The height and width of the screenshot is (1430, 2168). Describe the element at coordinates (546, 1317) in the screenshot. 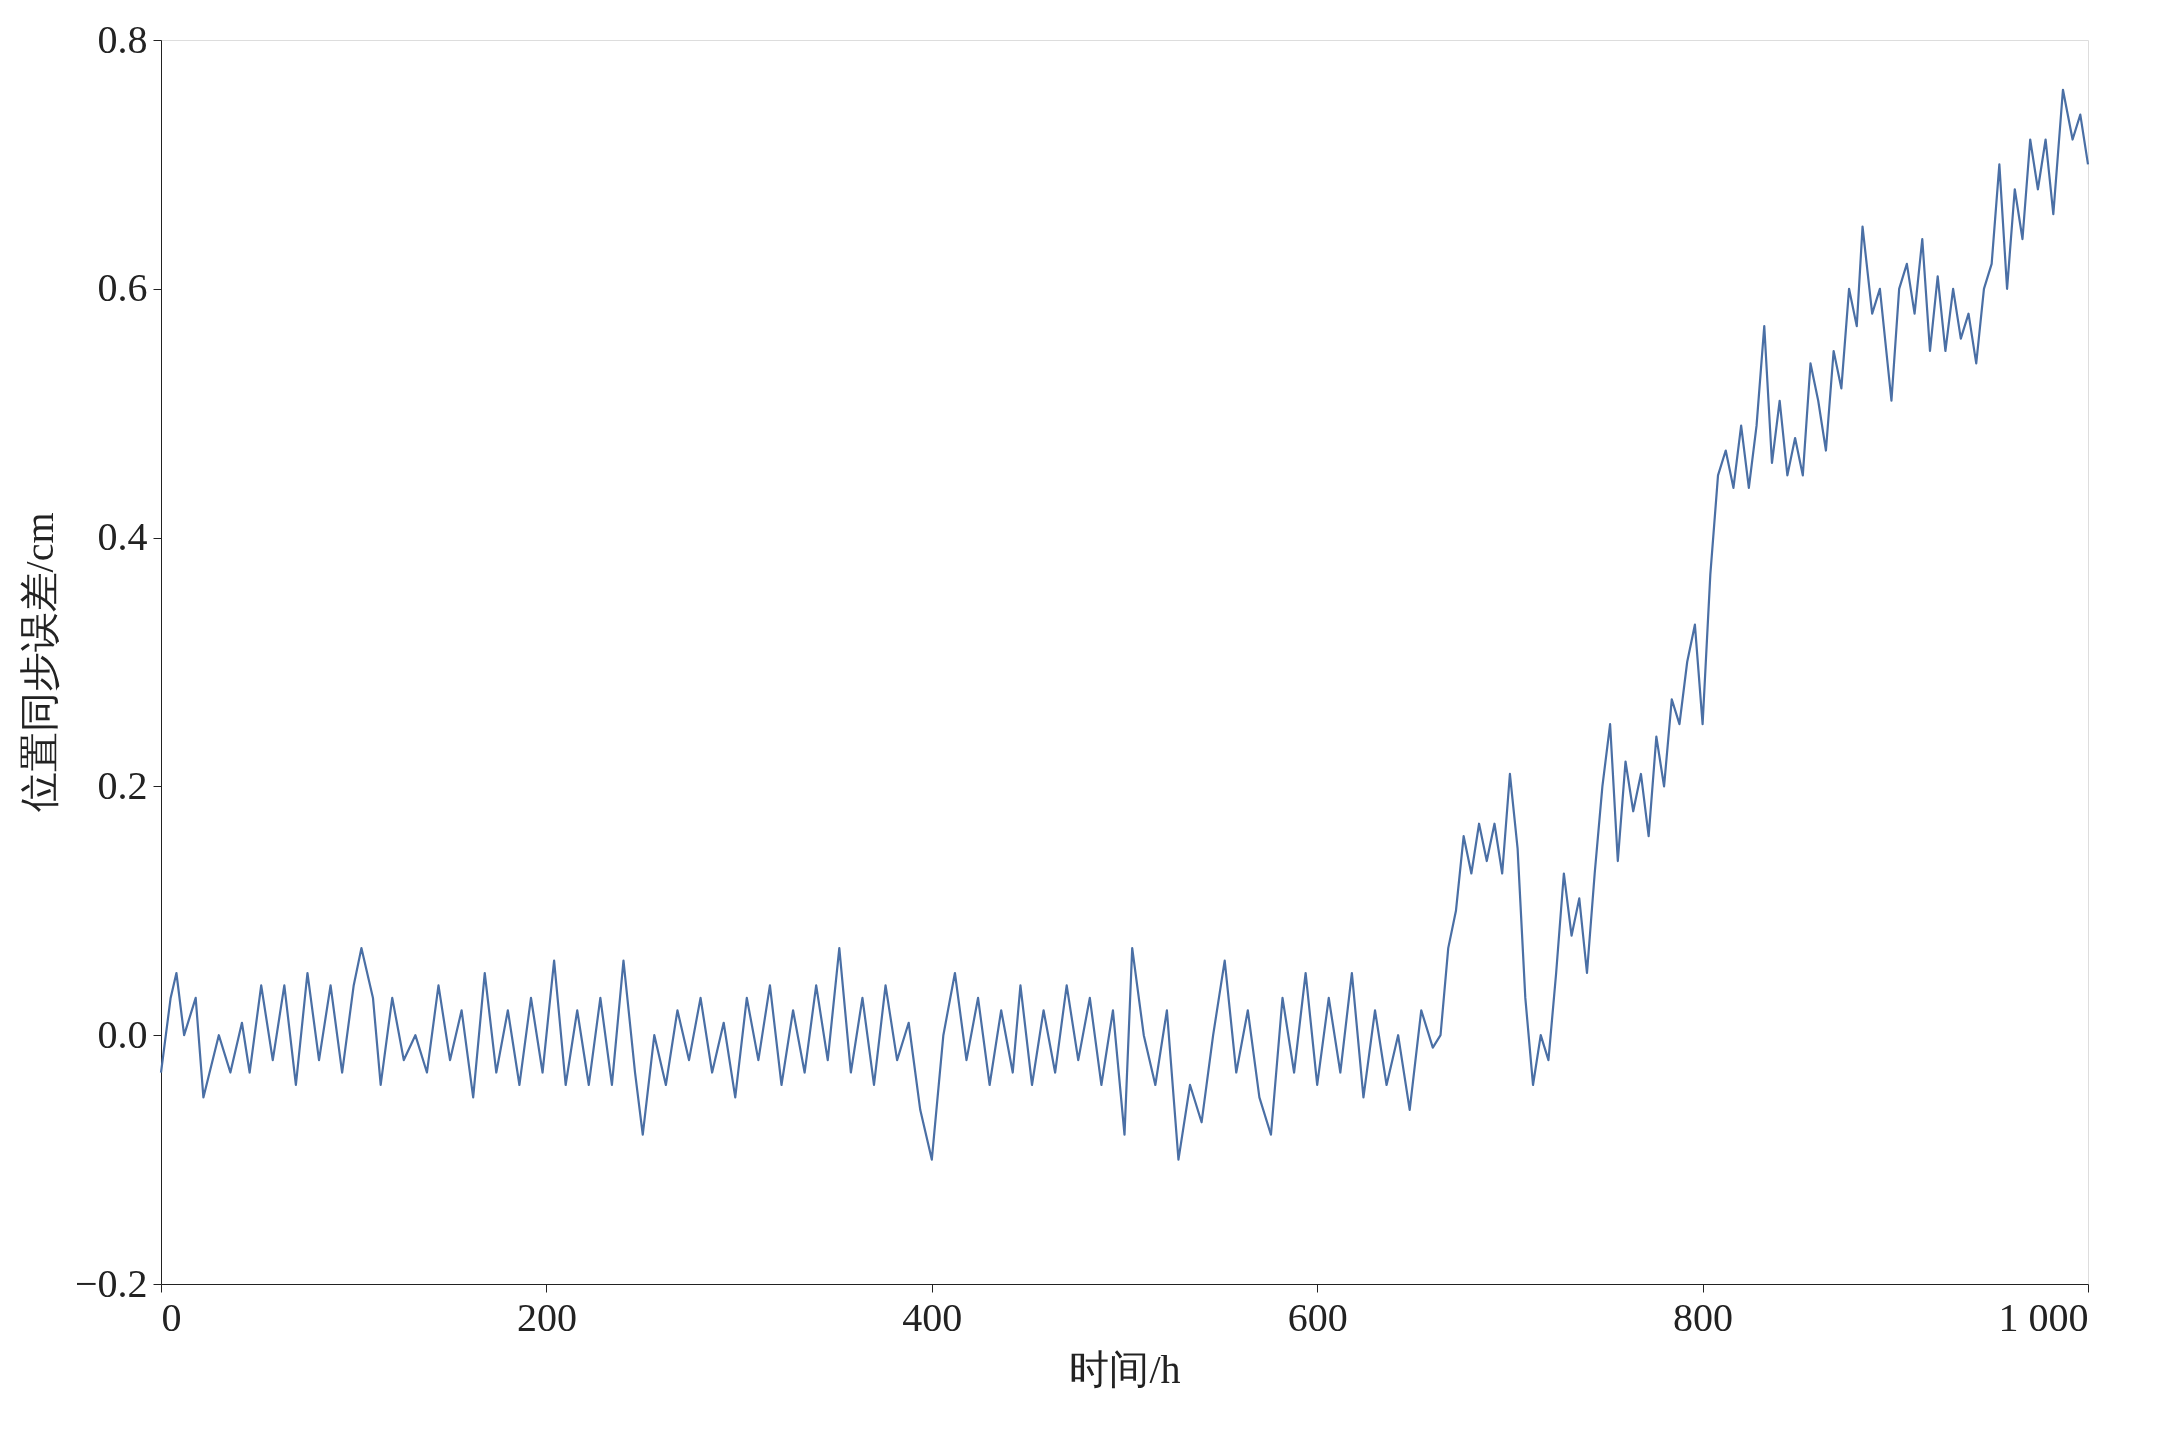

I see `x-tick-label: 200` at that location.